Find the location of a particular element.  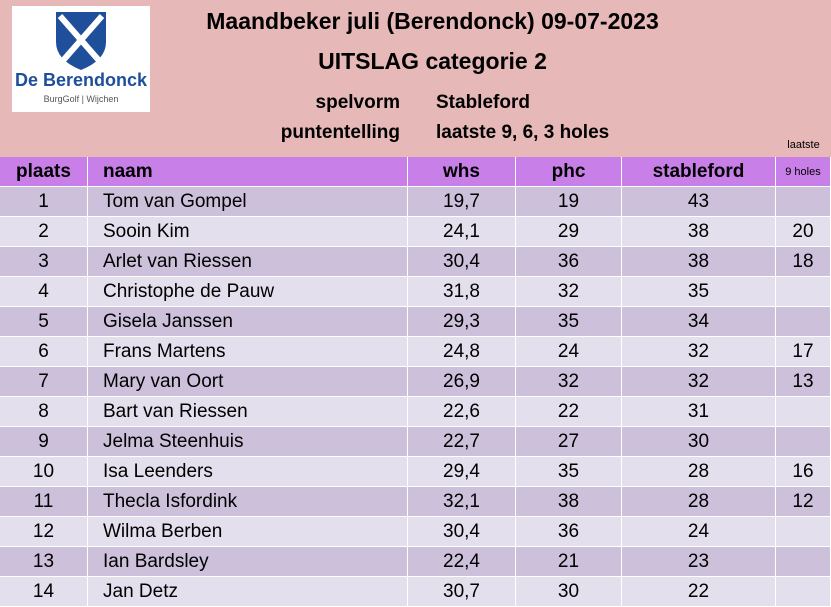

logo: De Berendonck BurgGolf | Wijchen is located at coordinates (81, 59).